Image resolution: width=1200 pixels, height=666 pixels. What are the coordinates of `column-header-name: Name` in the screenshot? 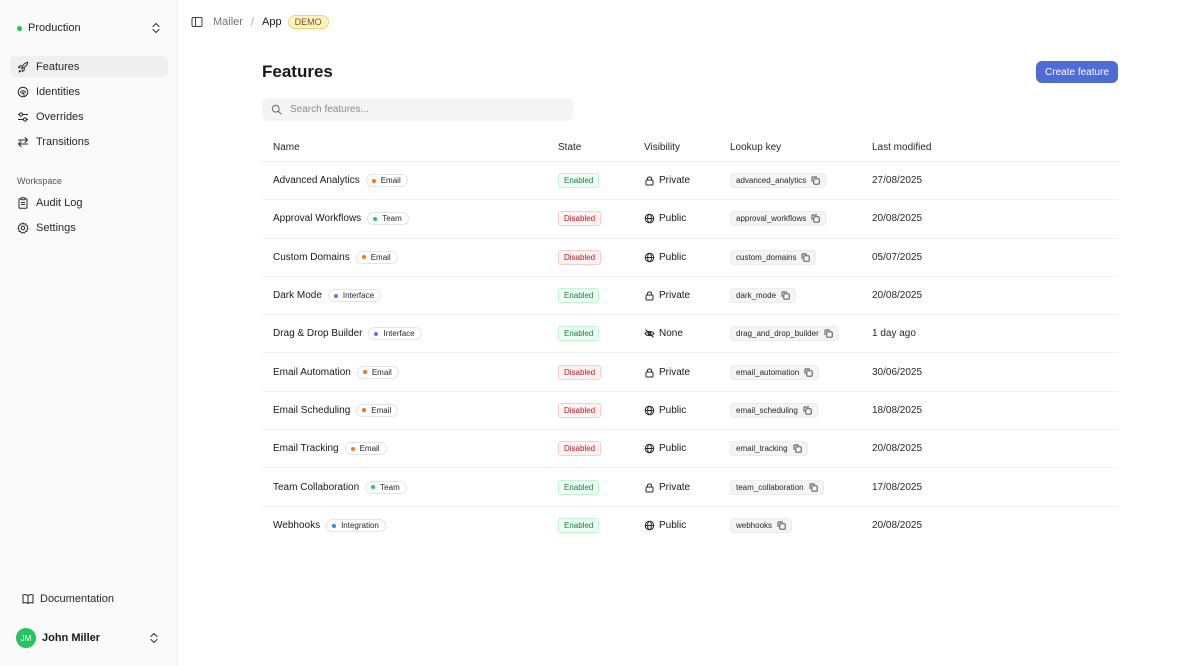 It's located at (286, 147).